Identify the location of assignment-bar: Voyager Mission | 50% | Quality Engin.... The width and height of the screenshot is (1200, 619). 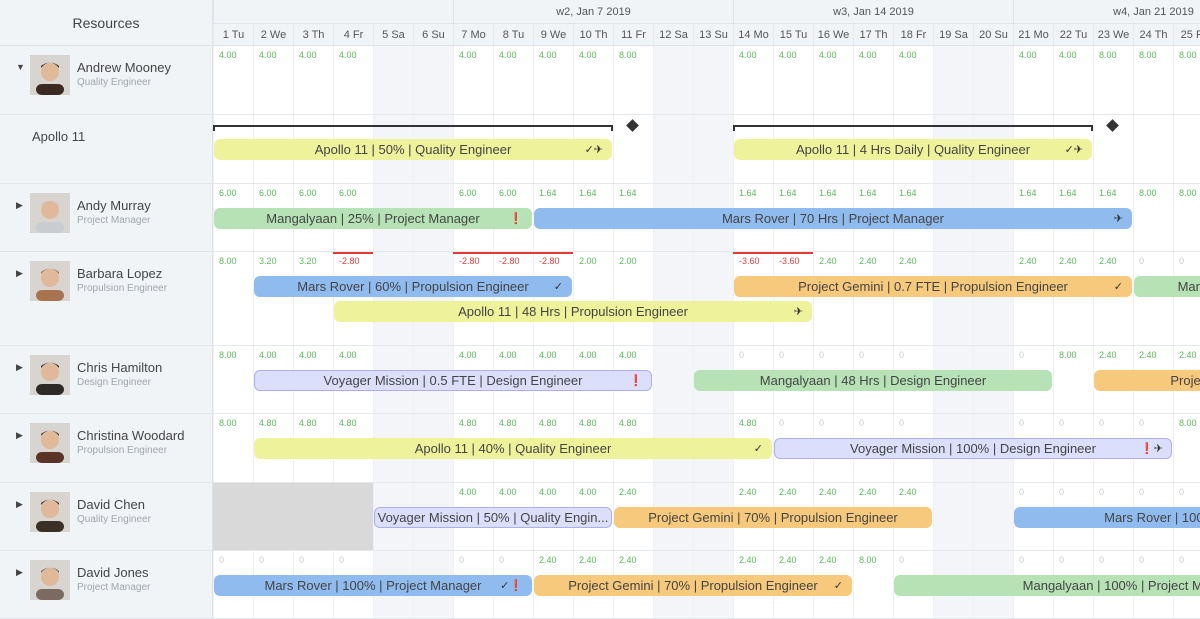
(493, 517).